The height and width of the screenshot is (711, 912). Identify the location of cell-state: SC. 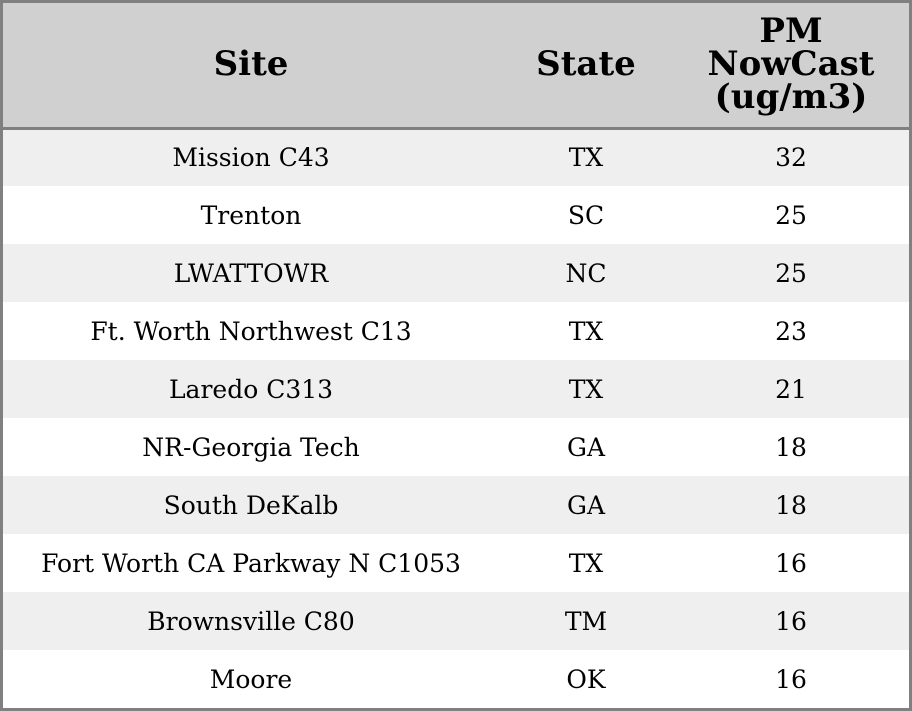
(586, 215).